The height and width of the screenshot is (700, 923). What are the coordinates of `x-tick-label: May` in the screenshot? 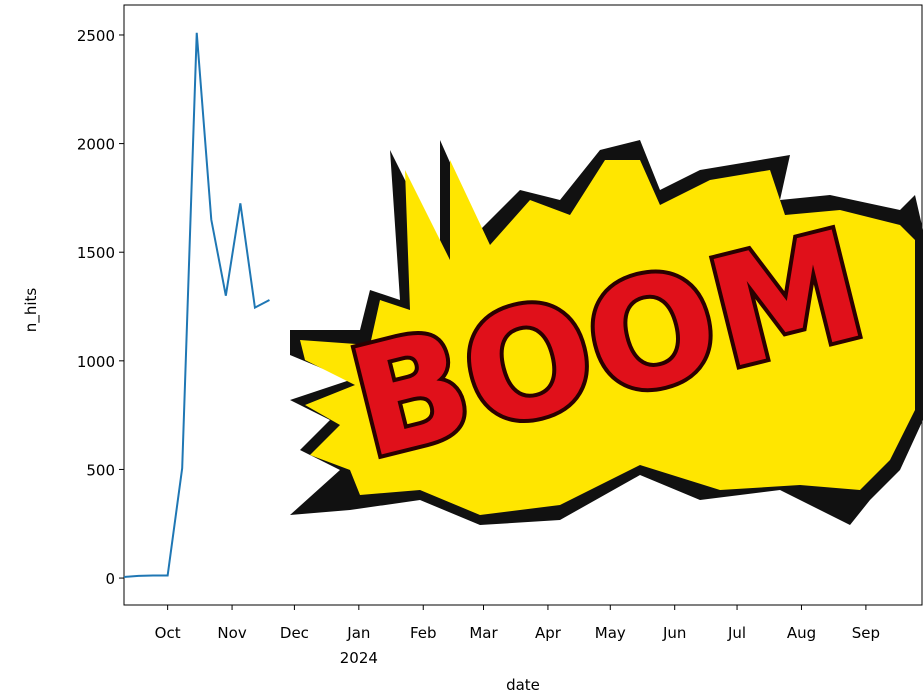 It's located at (610, 633).